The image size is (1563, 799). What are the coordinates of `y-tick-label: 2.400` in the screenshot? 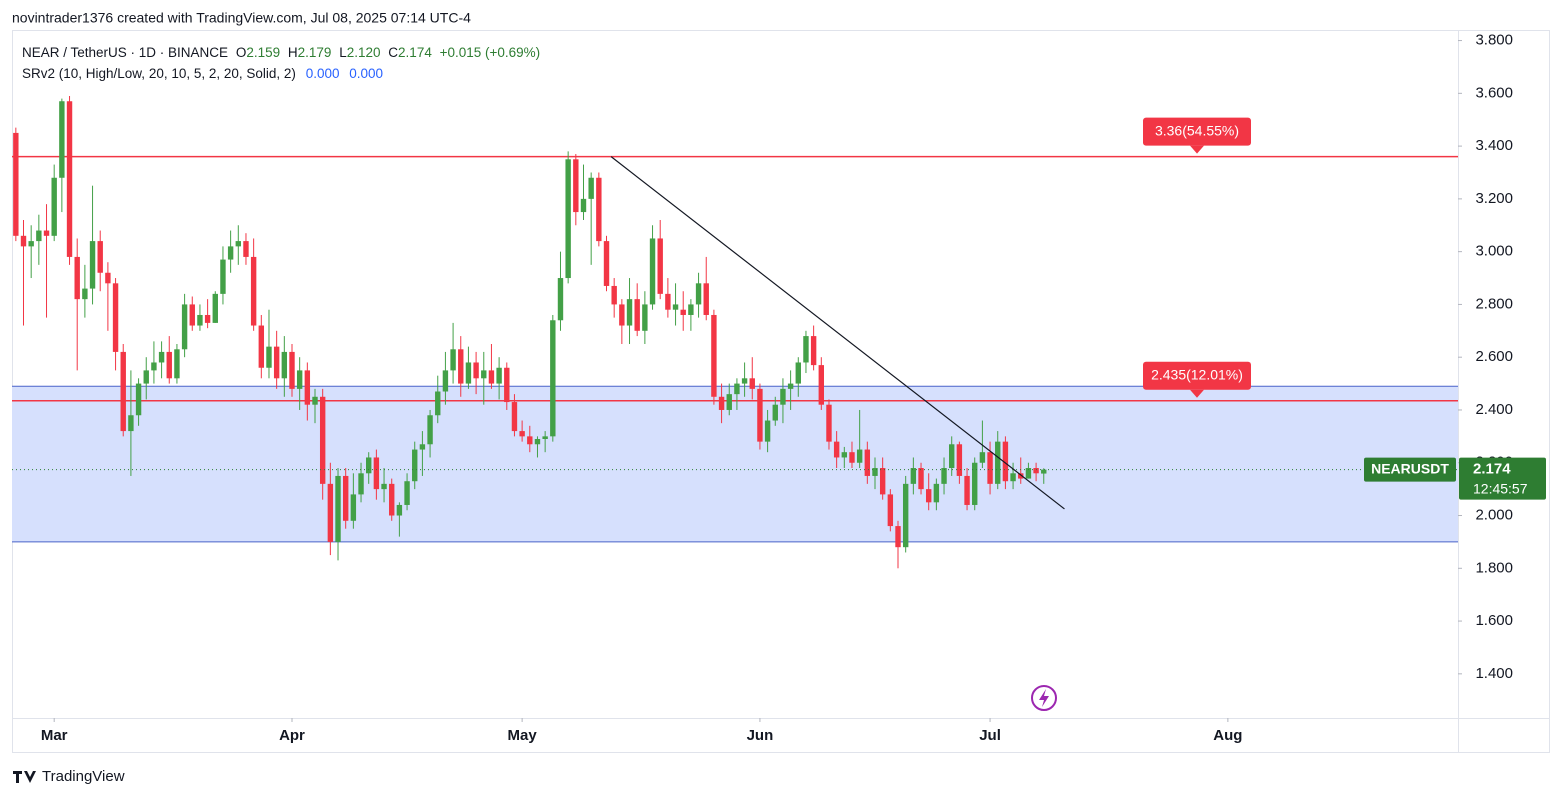 It's located at (1494, 409).